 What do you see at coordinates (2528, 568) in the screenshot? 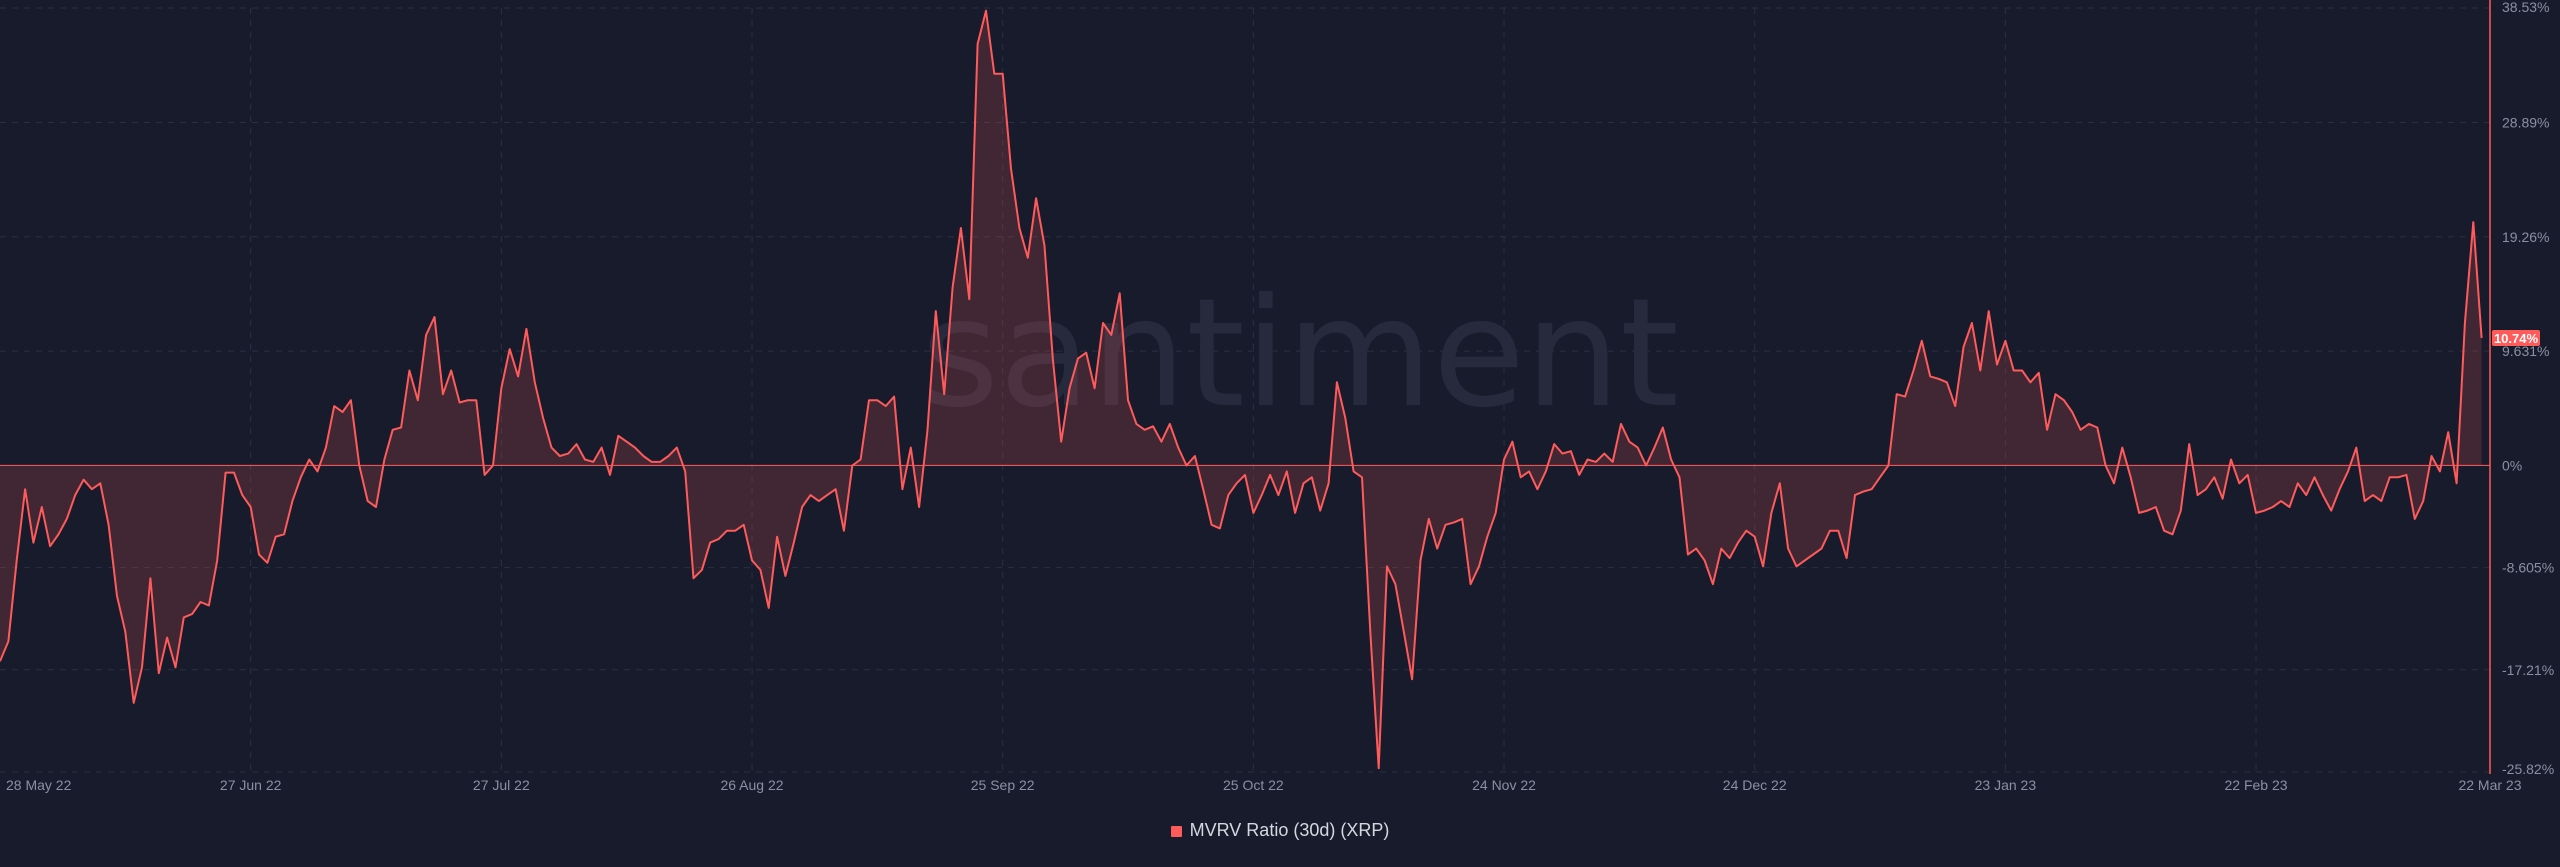
I see `y-tick-label: -8.605%` at bounding box center [2528, 568].